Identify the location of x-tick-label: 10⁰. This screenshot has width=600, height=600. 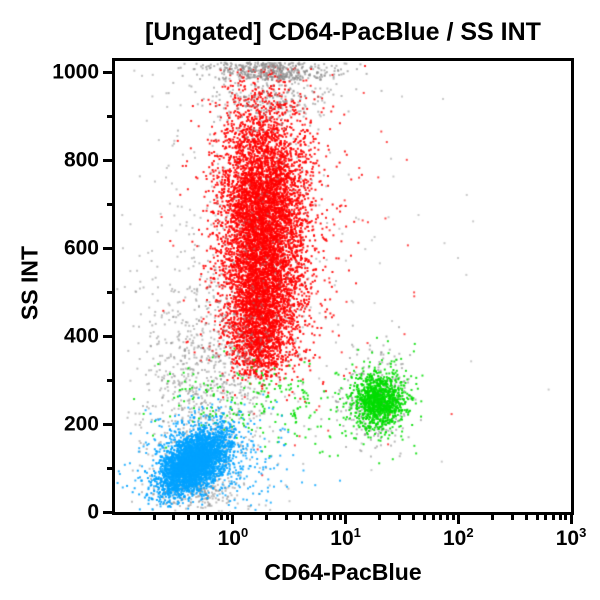
(233, 537).